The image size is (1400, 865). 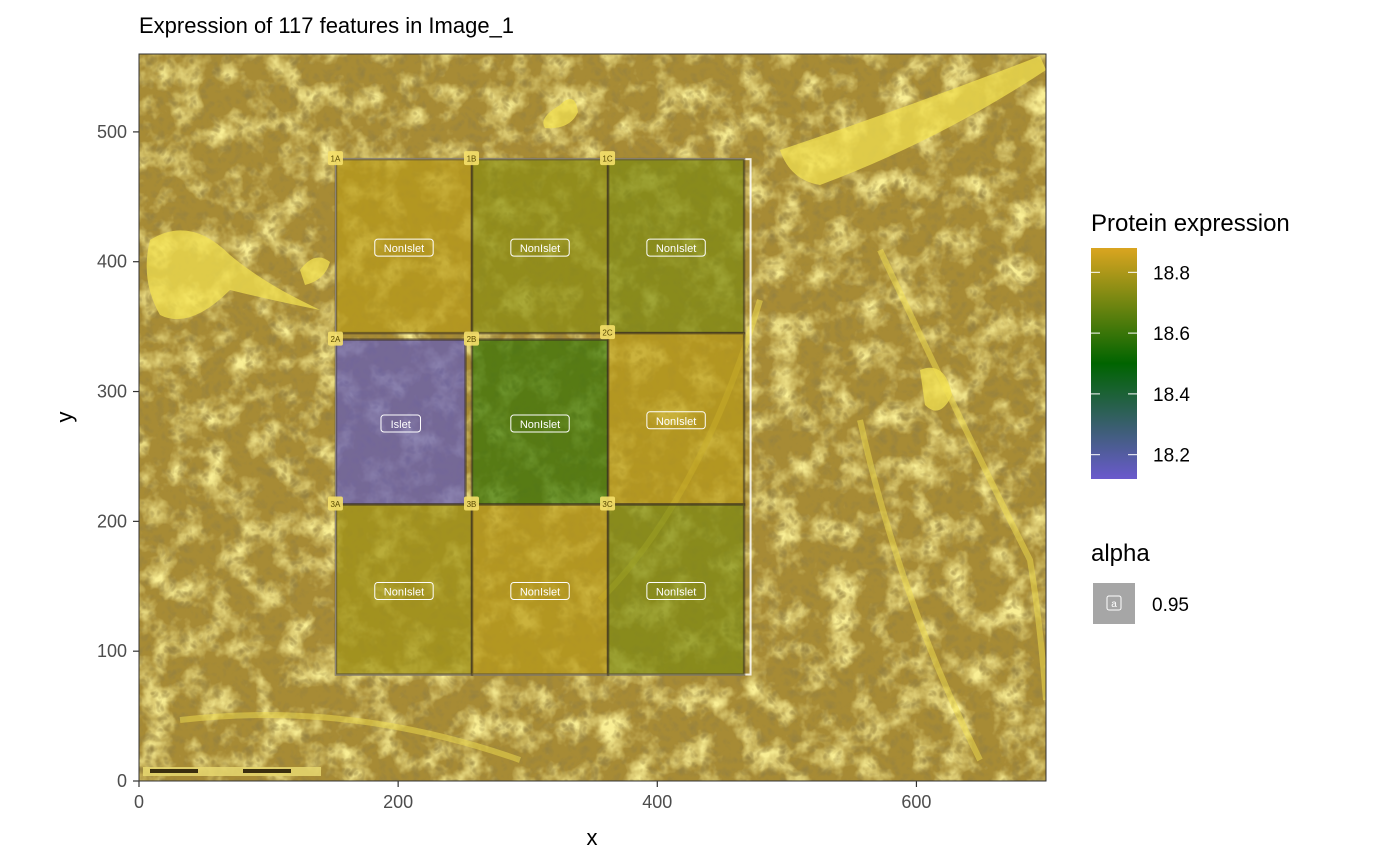 I want to click on roi-3A: 3A NonIslet, so click(x=400, y=586).